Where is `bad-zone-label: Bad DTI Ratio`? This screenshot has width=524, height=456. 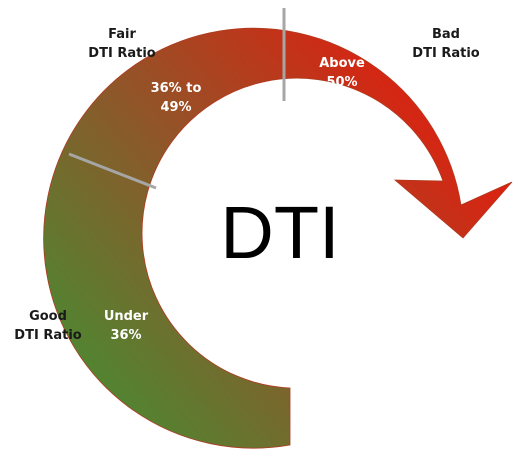 bad-zone-label: Bad DTI Ratio is located at coordinates (446, 44).